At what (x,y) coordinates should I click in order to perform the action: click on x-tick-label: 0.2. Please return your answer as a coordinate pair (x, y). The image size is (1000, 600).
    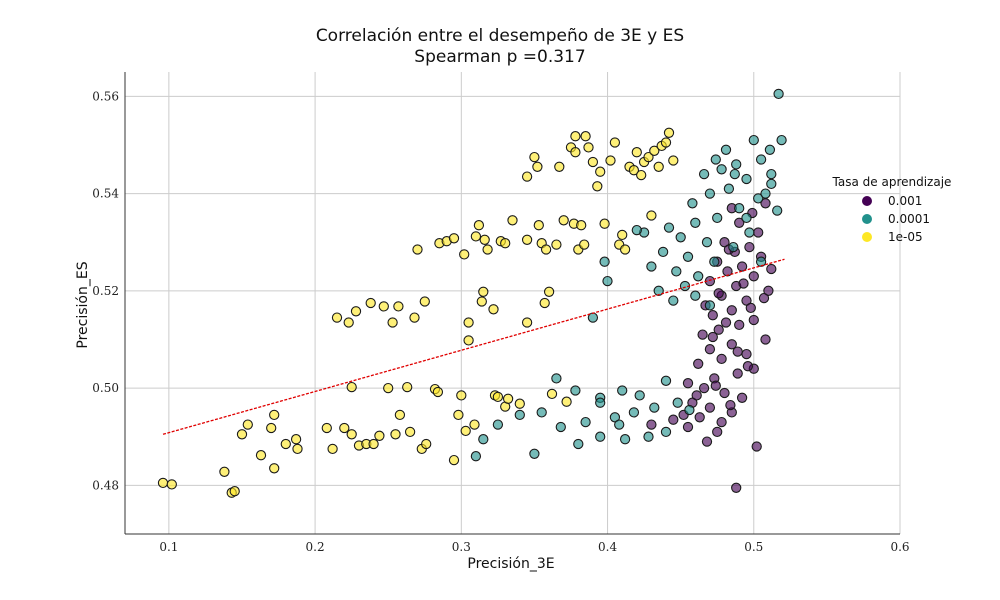
    Looking at the image, I should click on (315, 547).